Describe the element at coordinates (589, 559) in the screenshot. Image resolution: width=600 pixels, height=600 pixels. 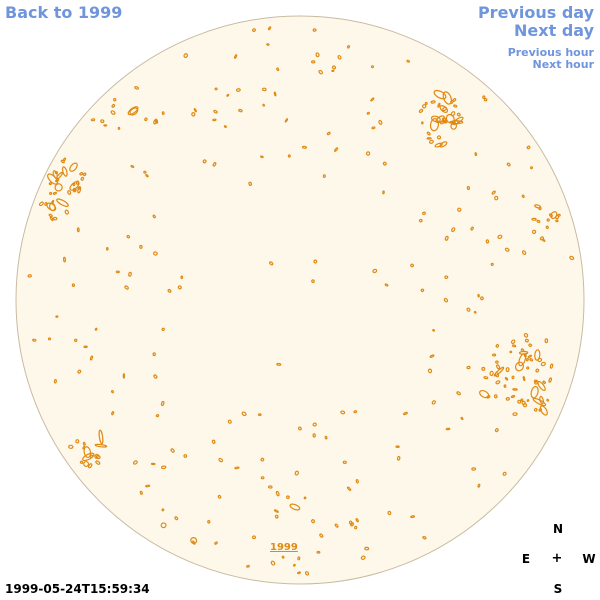
I see `compass-west-label: W` at that location.